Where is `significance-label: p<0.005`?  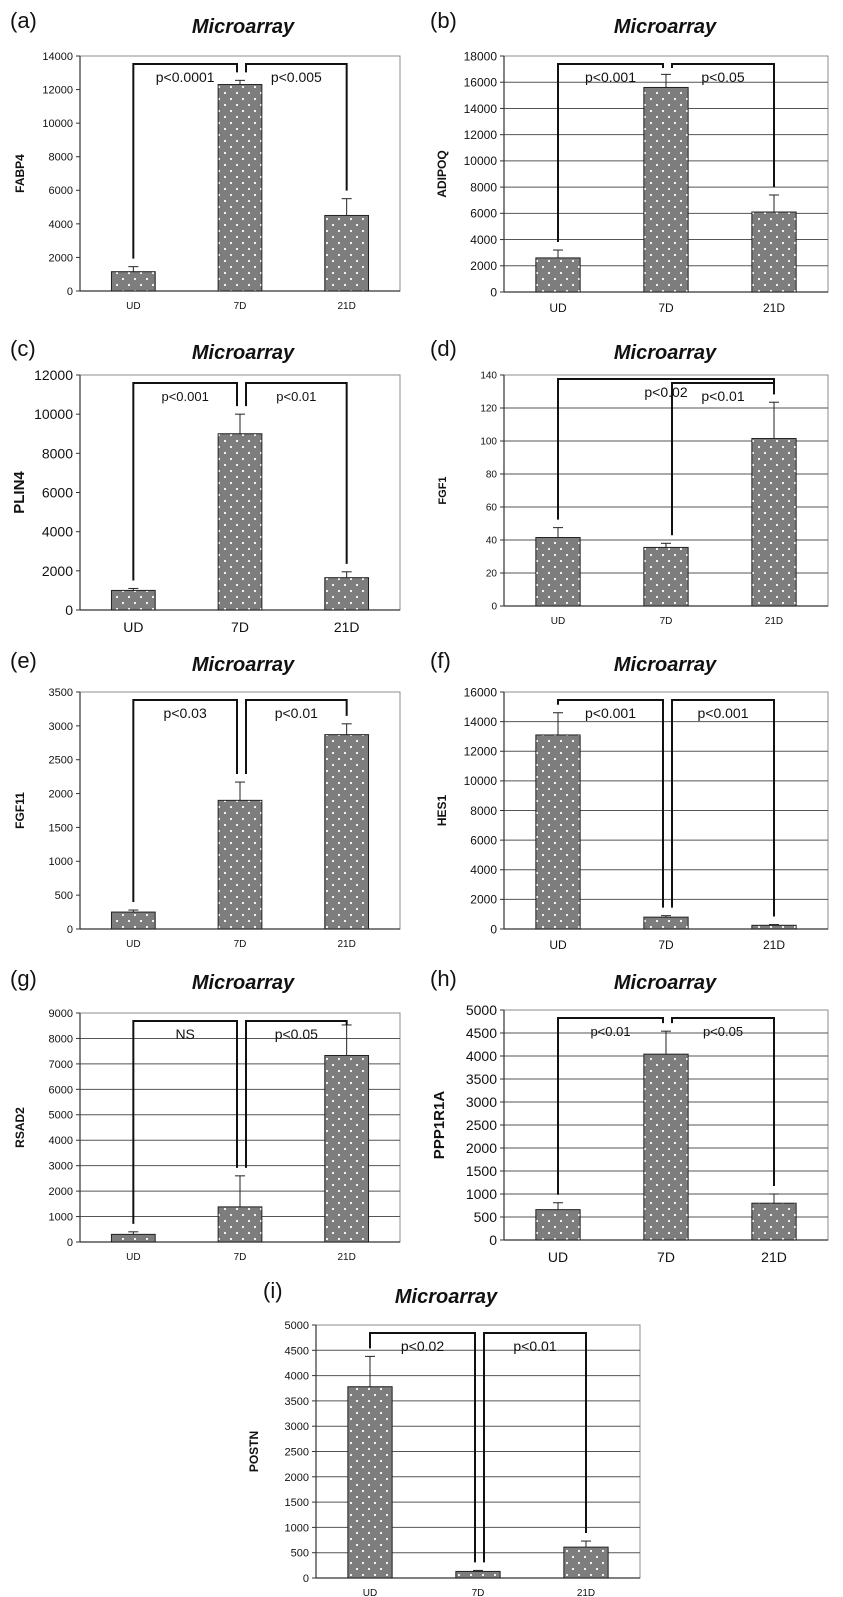
significance-label: p<0.005 is located at coordinates (296, 77).